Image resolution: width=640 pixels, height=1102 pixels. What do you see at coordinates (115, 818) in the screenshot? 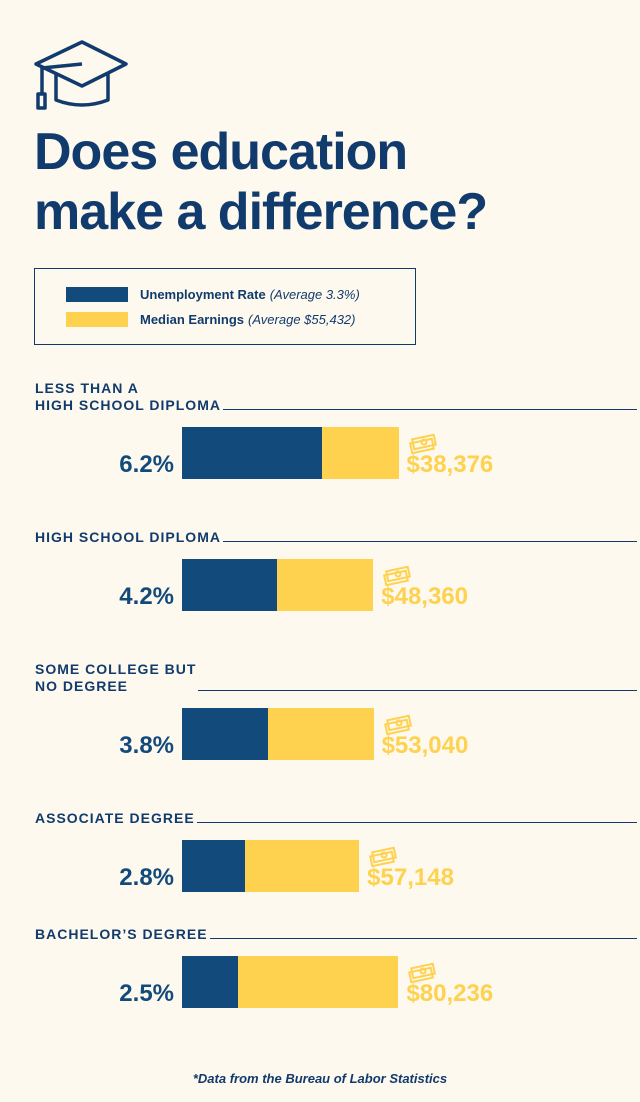
I see `category-label: ASSOCIATE DEGREE` at bounding box center [115, 818].